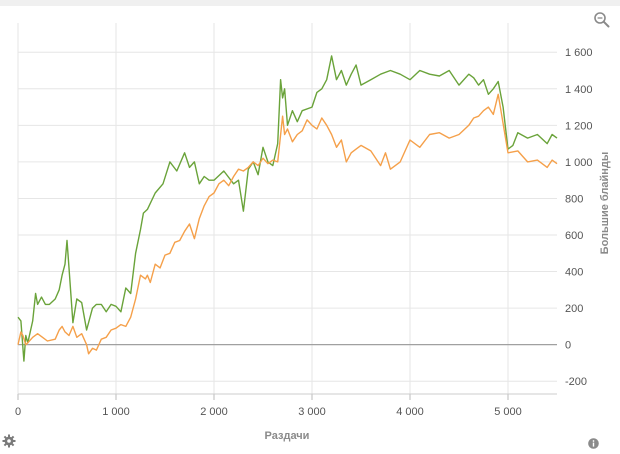 The image size is (620, 454). I want to click on y-axis-title: Большие блайнды, so click(605, 203).